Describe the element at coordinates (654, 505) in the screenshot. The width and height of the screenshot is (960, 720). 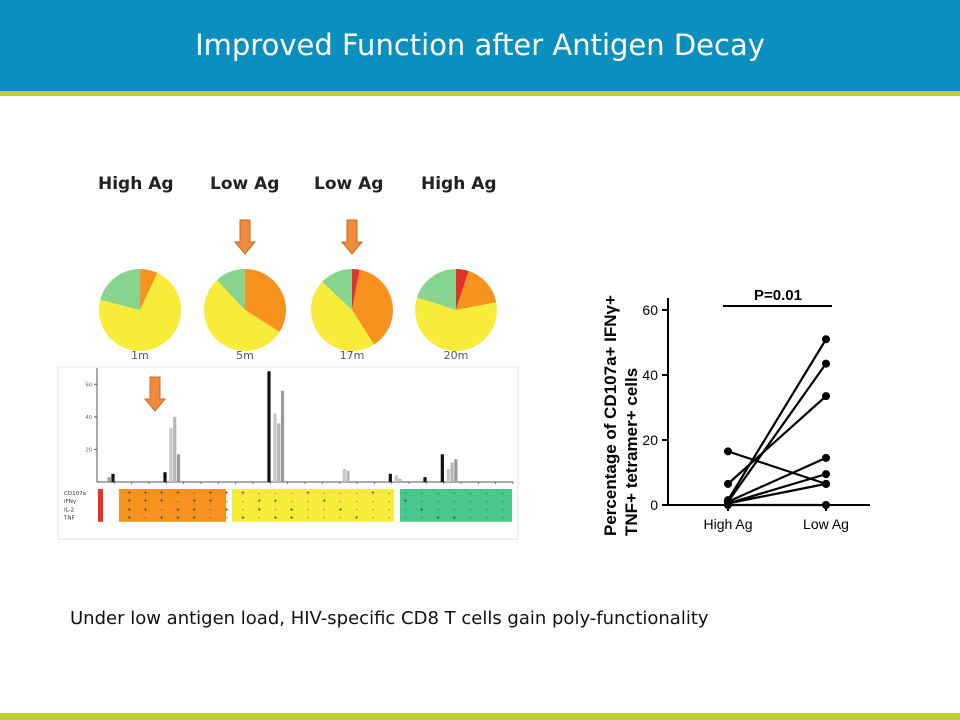
I see `line-y-tick-label-0: 0` at that location.